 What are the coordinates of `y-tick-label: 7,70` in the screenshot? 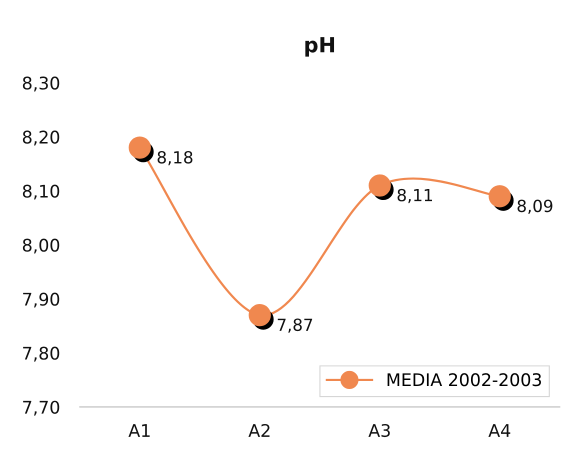 It's located at (41, 408).